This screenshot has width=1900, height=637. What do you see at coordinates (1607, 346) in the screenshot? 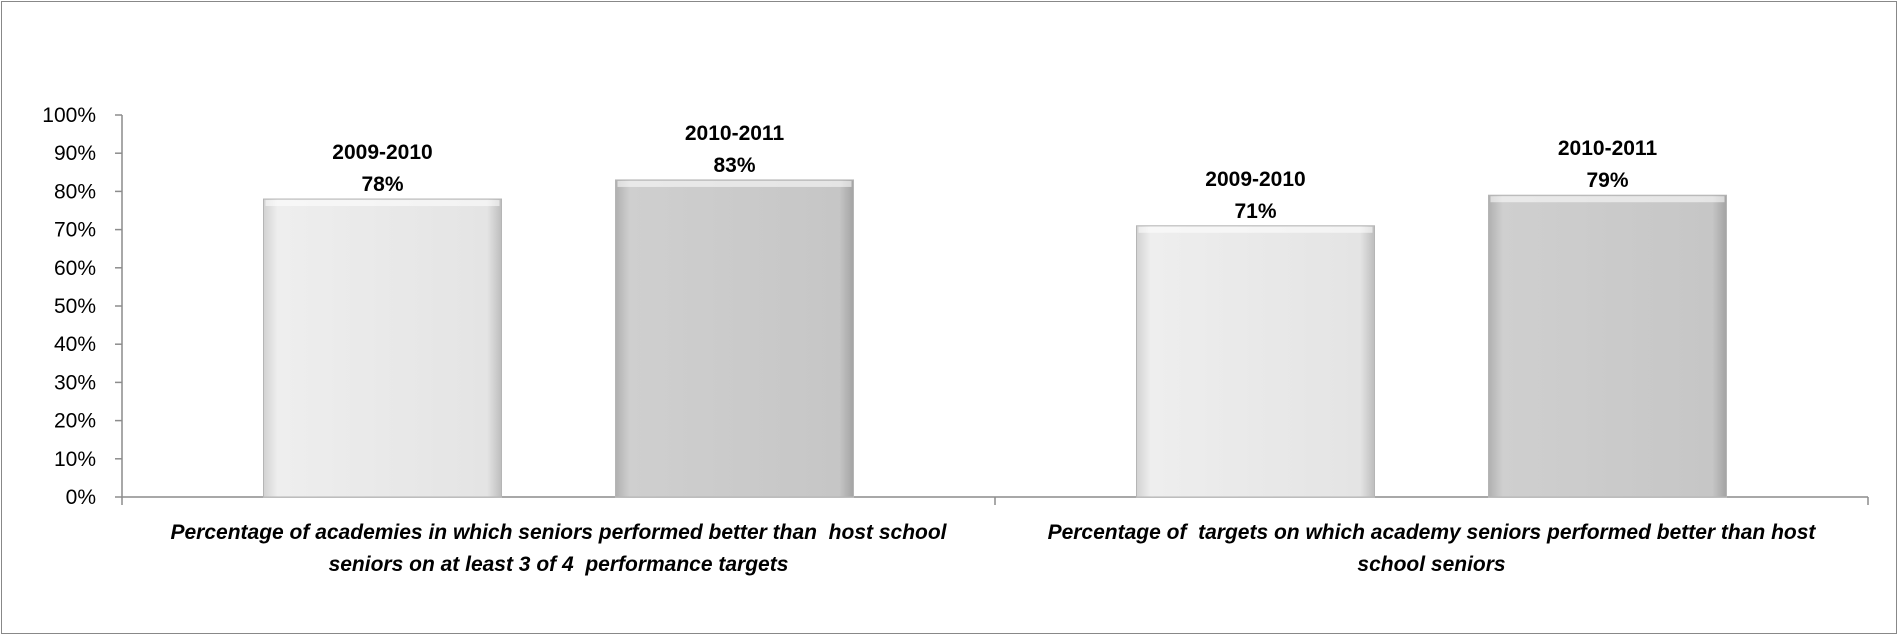
I see `bar-2010-2011-cat2` at bounding box center [1607, 346].